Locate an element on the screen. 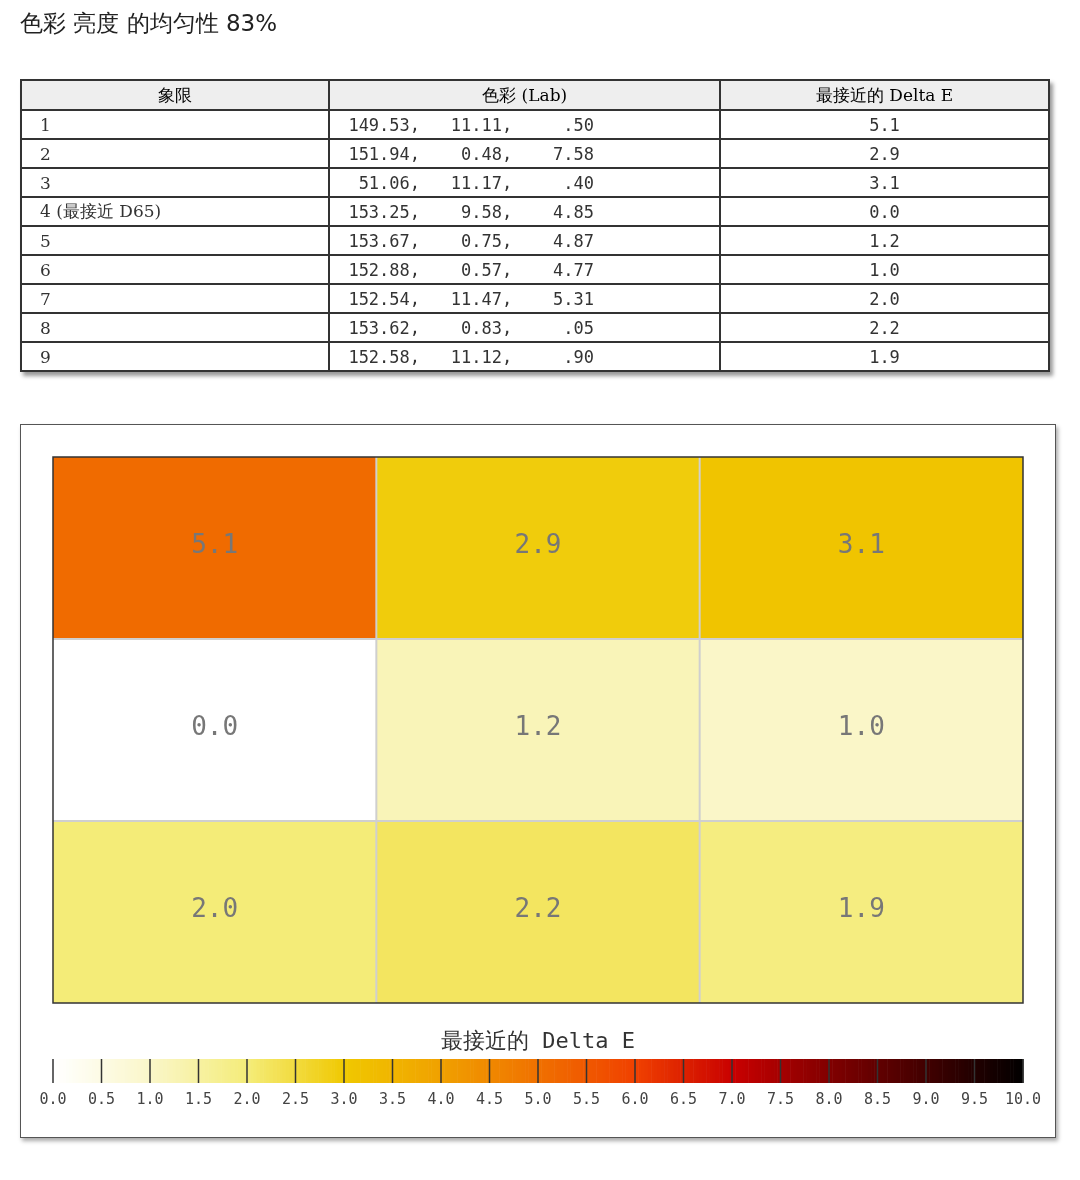  text: 2.0 is located at coordinates (884, 298).